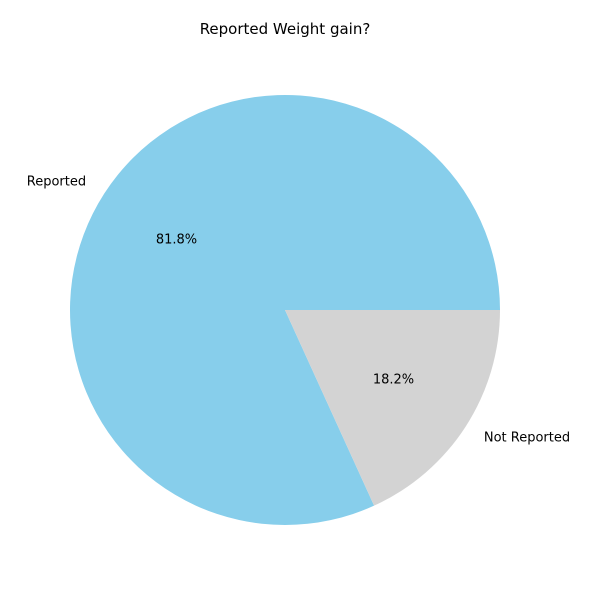  Describe the element at coordinates (392, 408) in the screenshot. I see `pie-slice-not-reported` at that location.